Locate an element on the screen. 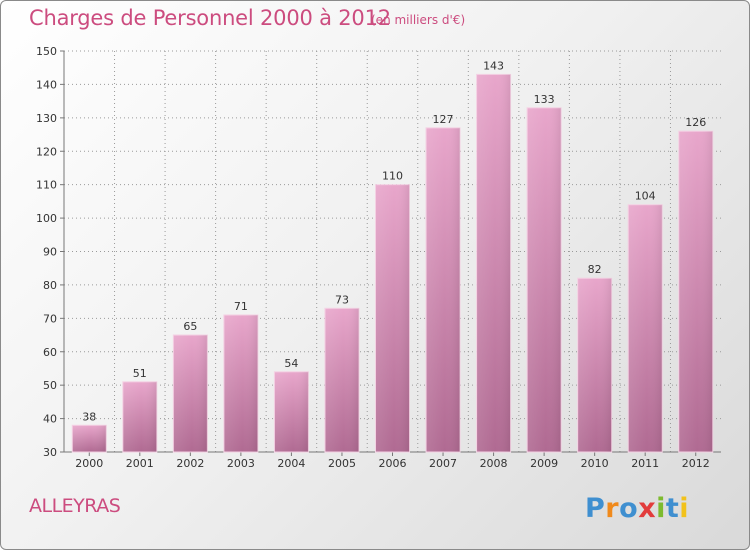 The height and width of the screenshot is (550, 750). x-tick-label: 2006 is located at coordinates (393, 463).